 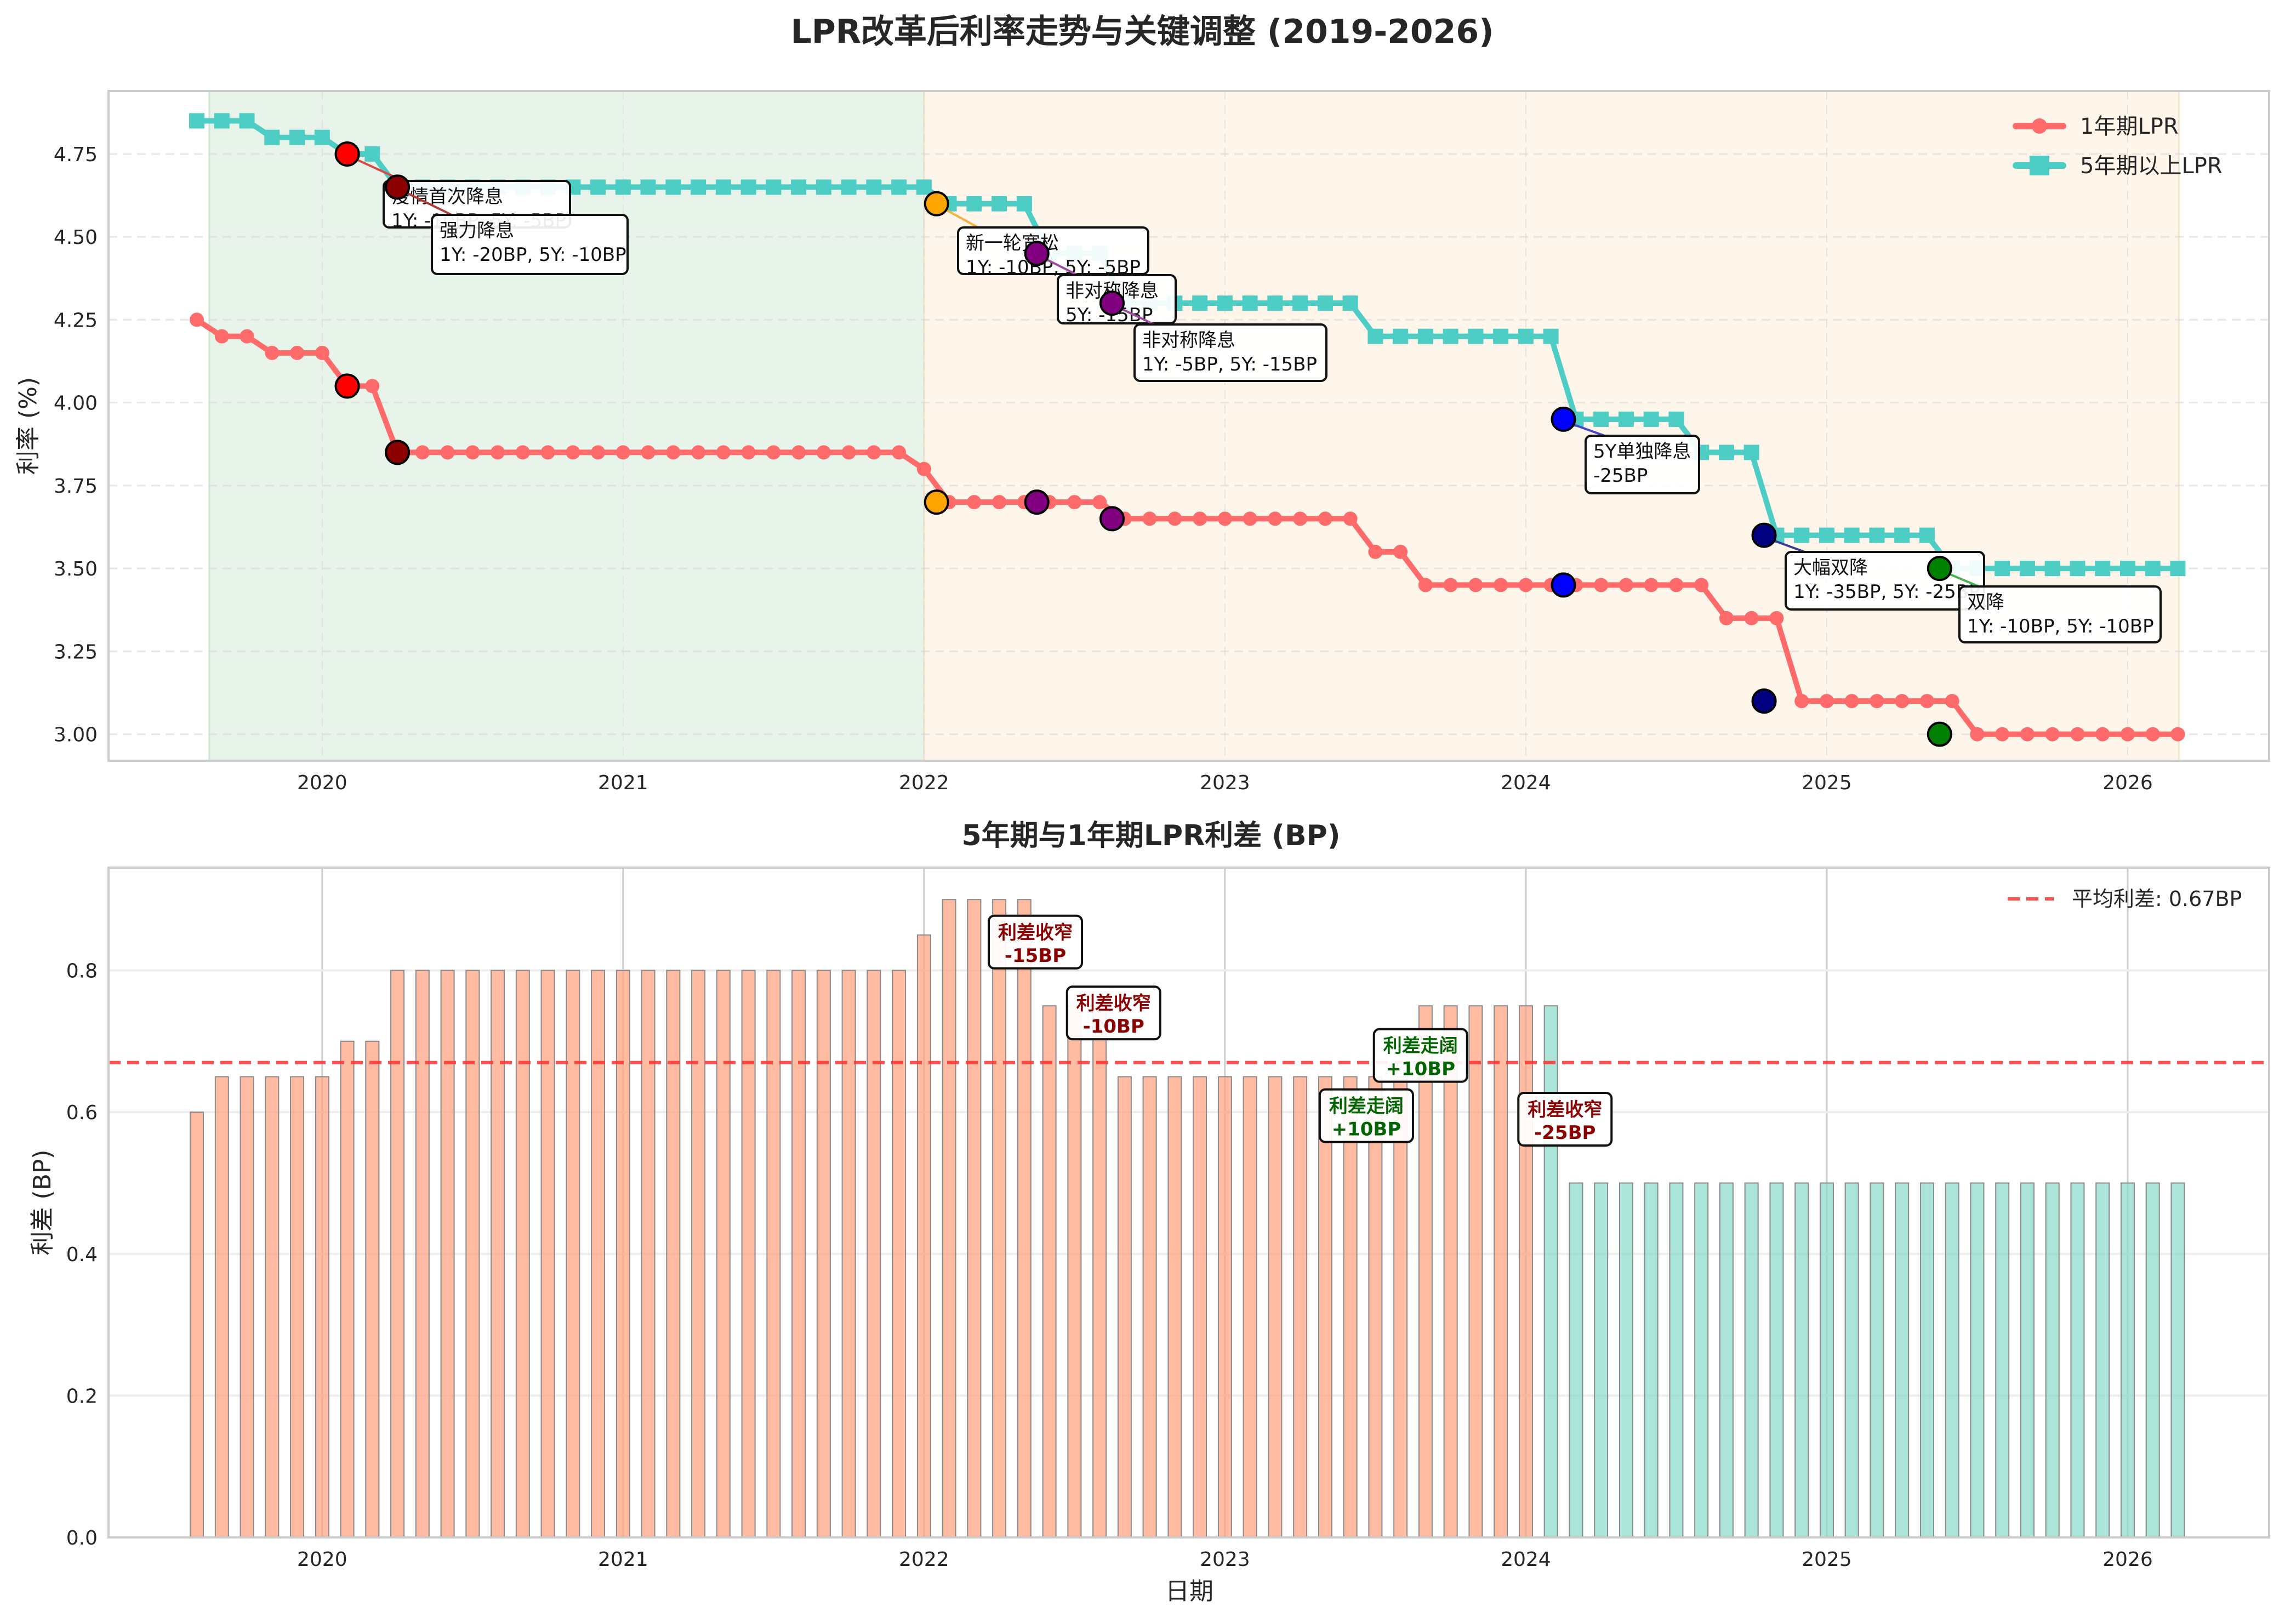 What do you see at coordinates (82, 1113) in the screenshot?
I see `y-tick-label: 0.6` at bounding box center [82, 1113].